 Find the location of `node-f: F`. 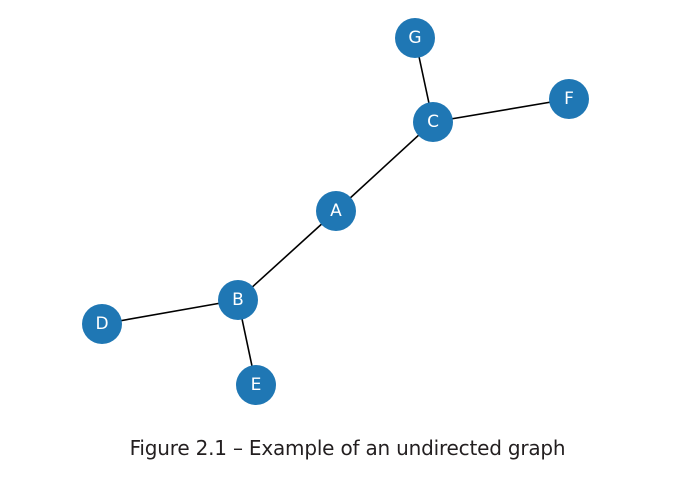

node-f: F is located at coordinates (569, 99).